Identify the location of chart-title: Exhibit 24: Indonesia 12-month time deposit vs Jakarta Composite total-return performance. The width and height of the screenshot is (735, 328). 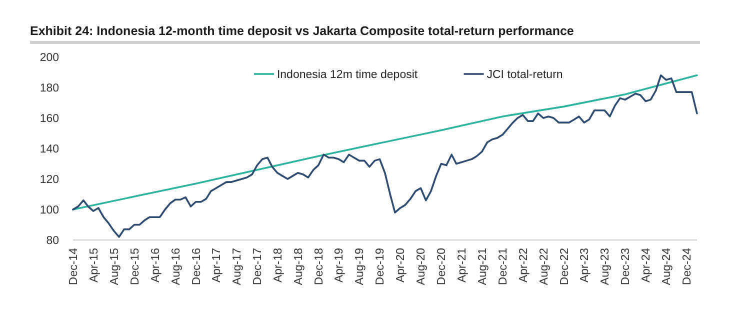
(302, 31).